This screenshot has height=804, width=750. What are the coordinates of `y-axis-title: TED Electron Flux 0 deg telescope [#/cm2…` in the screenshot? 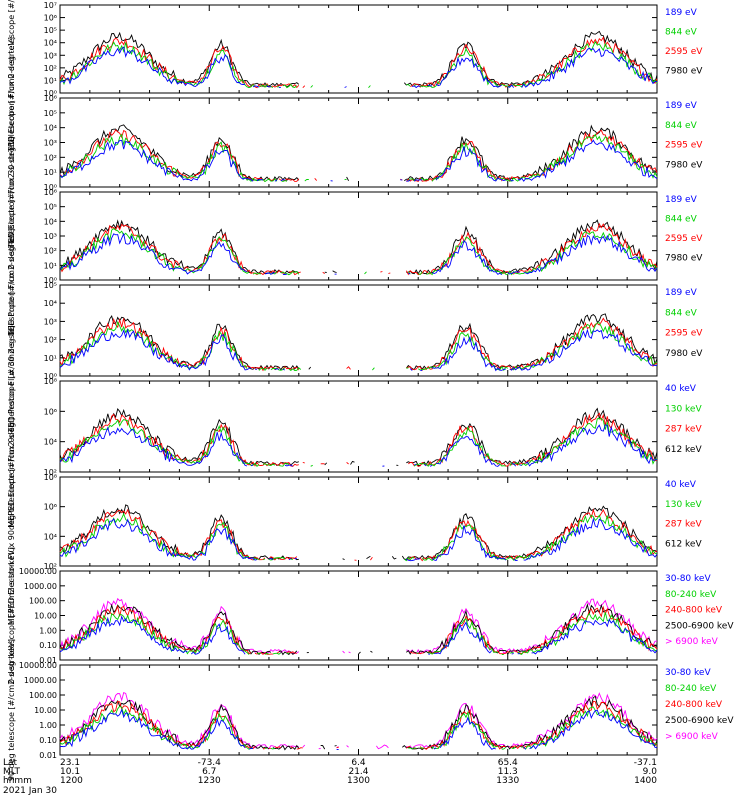 It's located at (11, 76).